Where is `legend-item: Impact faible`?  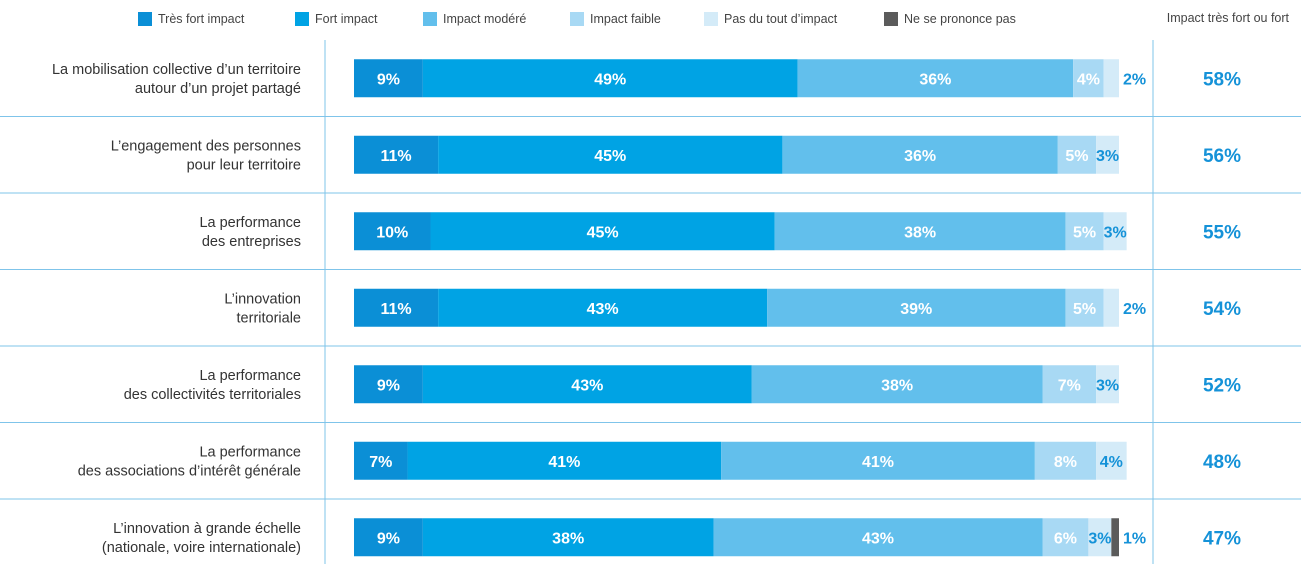 legend-item: Impact faible is located at coordinates (615, 19).